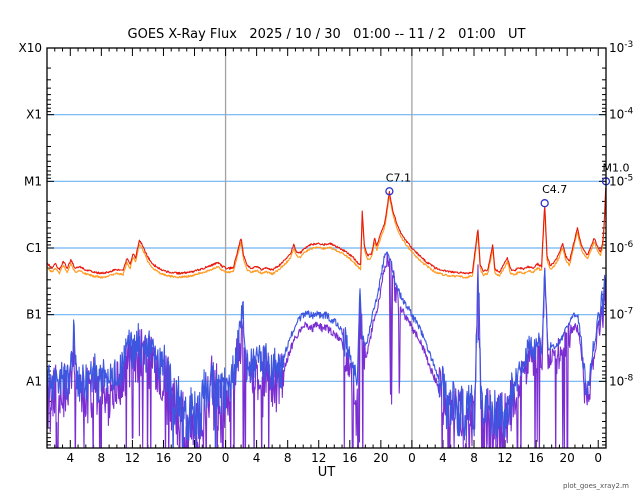 The height and width of the screenshot is (500, 640). Describe the element at coordinates (621, 380) in the screenshot. I see `y-tick-label-right: 10⁻⁸` at that location.